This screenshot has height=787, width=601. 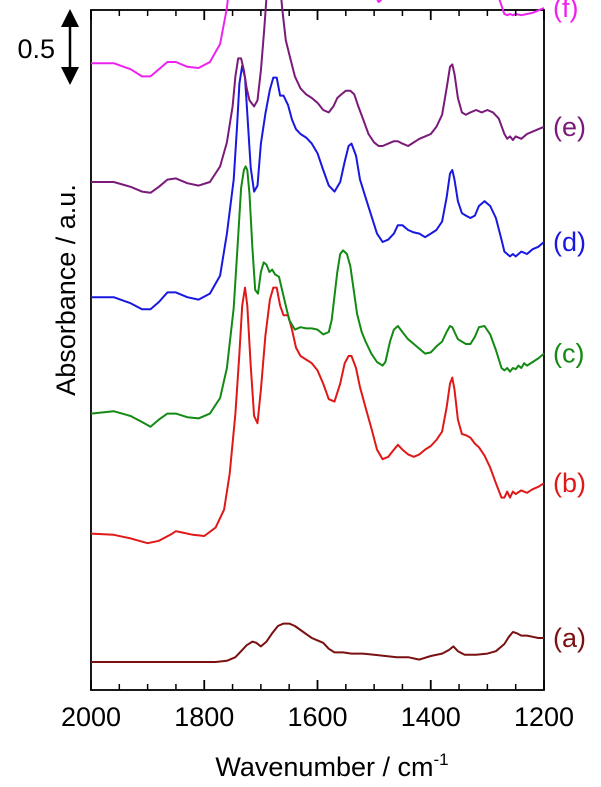 I want to click on scale-bar-arrow-down-icon, so click(x=70, y=76).